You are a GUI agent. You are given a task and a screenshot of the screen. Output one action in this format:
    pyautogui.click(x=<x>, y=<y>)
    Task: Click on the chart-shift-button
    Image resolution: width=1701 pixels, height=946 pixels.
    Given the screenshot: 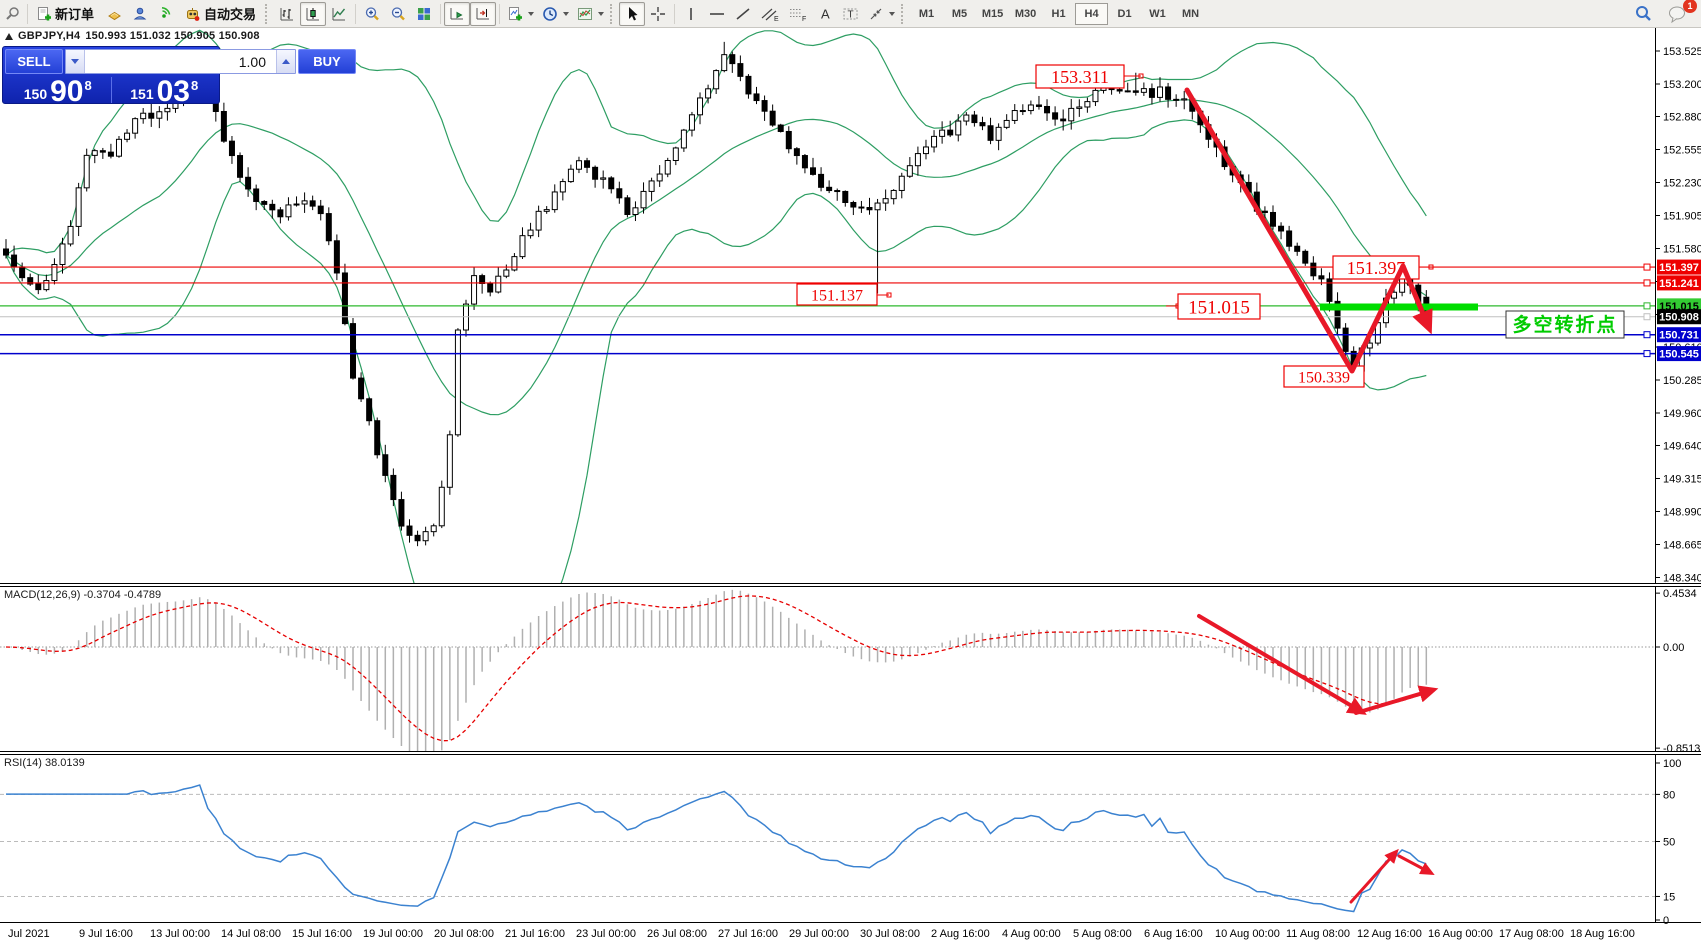 What is the action you would take?
    pyautogui.click(x=483, y=13)
    